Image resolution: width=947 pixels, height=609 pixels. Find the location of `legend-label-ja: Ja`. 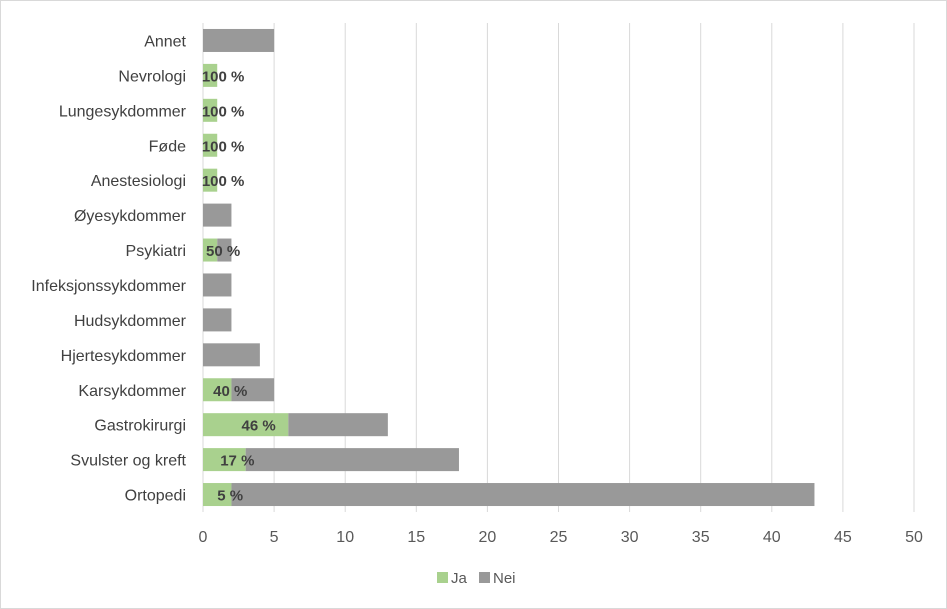

legend-label-ja: Ja is located at coordinates (459, 578).